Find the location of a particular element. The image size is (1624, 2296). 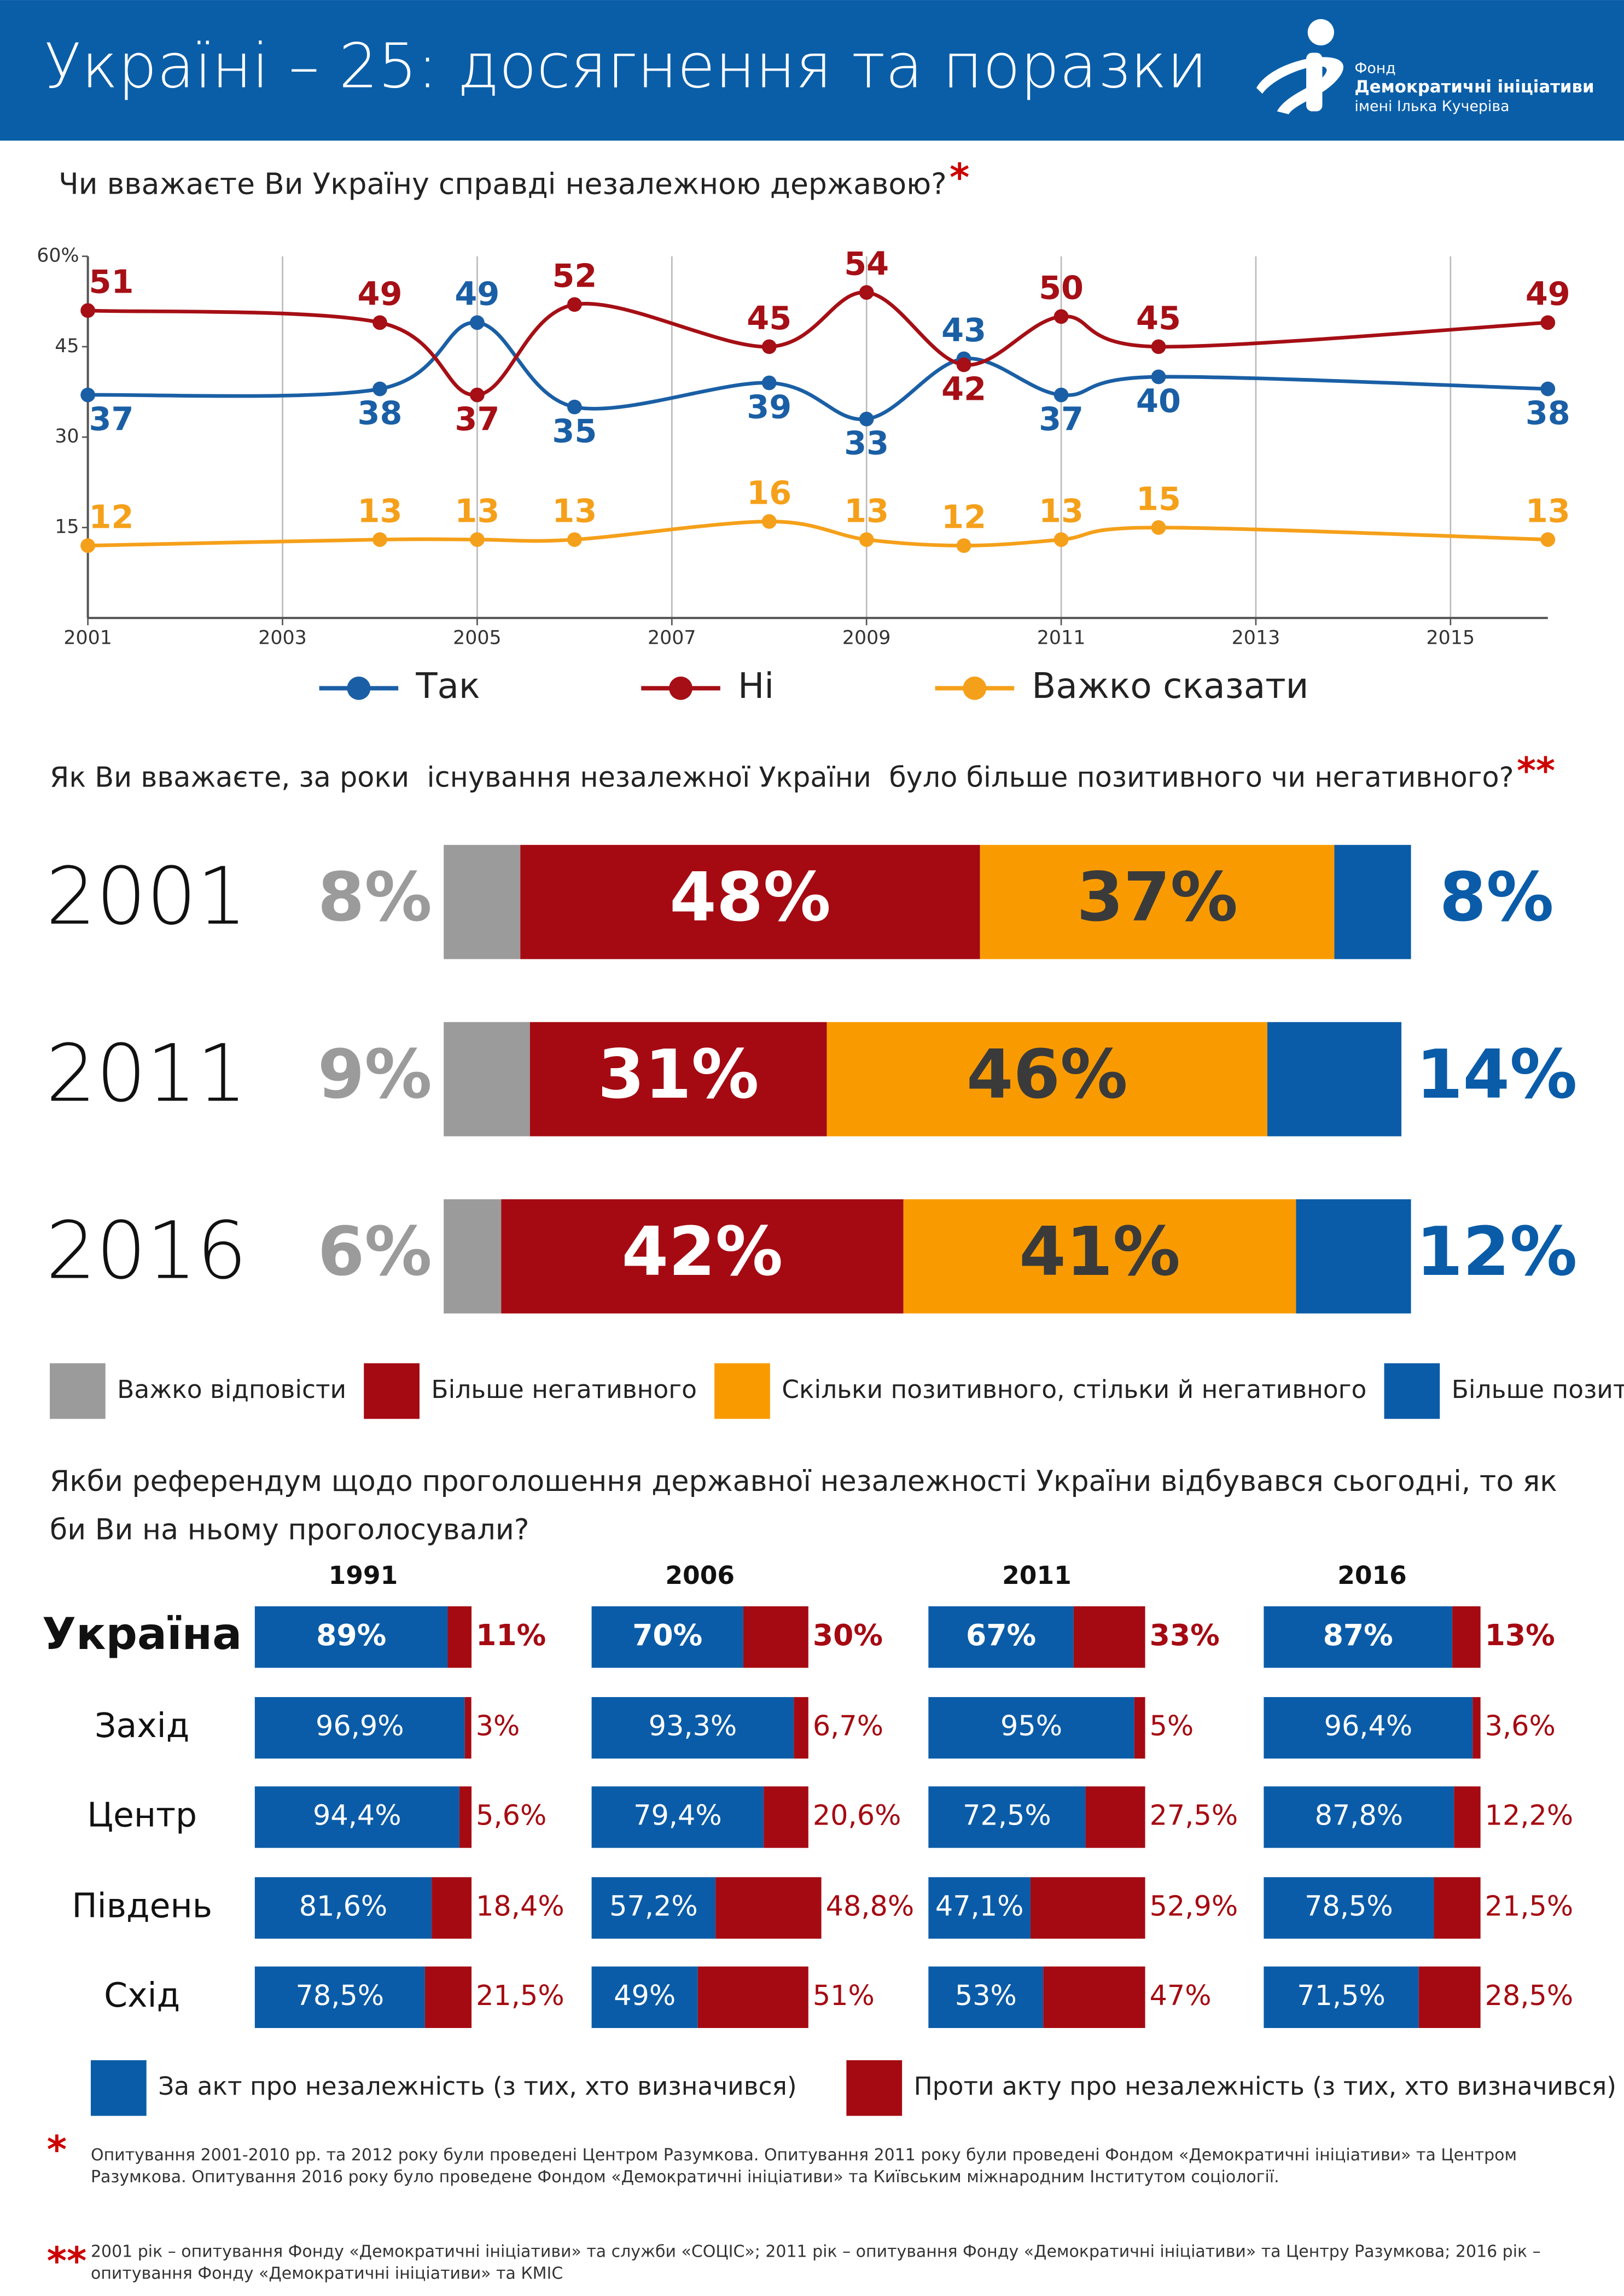

legend-label: Важко сказати is located at coordinates (1170, 686).